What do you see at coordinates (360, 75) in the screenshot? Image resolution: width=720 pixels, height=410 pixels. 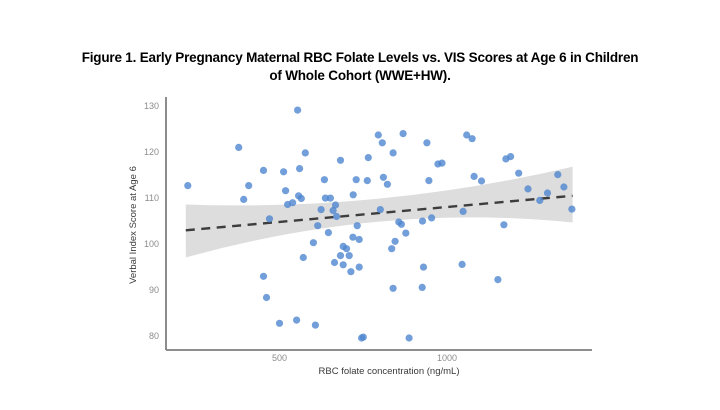 I see `figure-title-line2: of Whole Cohort (WWE+HW).` at bounding box center [360, 75].